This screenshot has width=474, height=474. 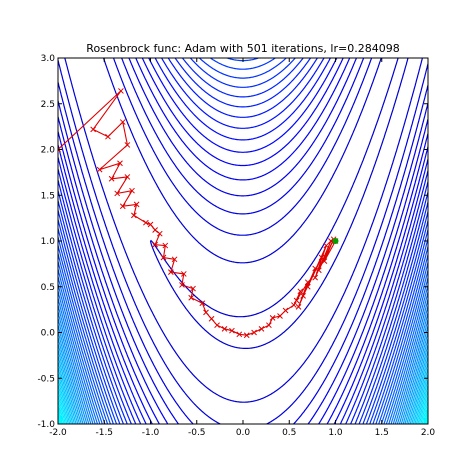 I want to click on x-tick-label: -0.5, so click(x=197, y=433).